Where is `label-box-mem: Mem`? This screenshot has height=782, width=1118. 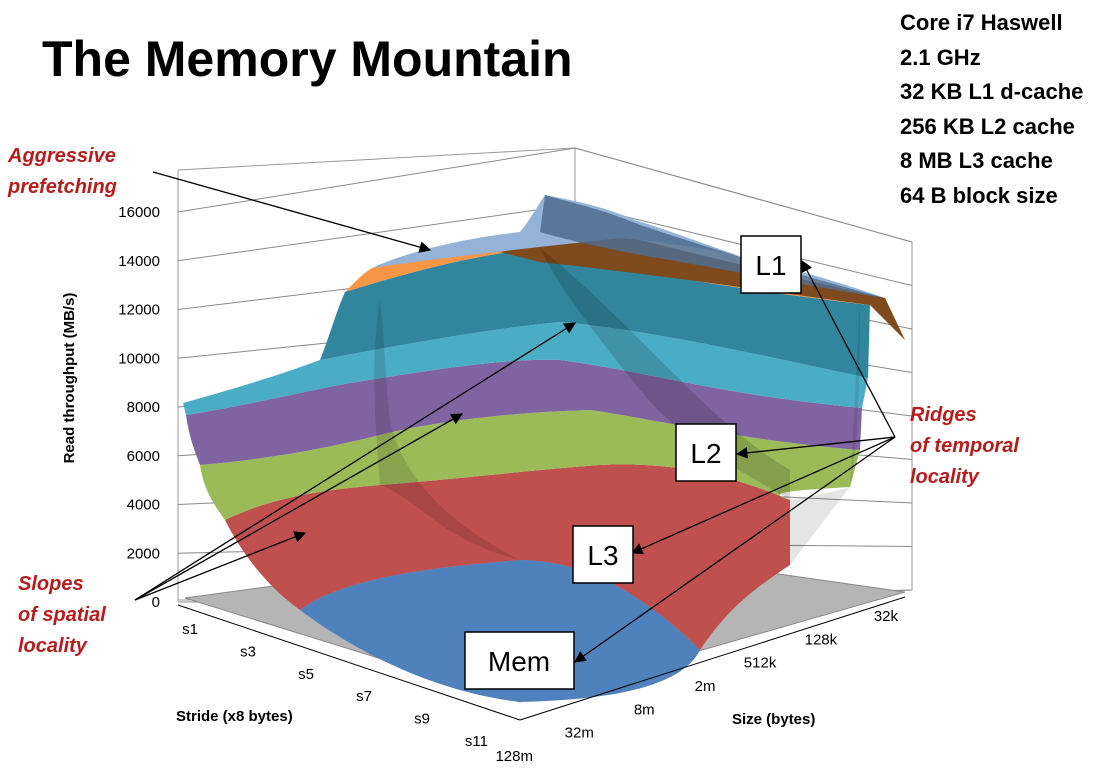
label-box-mem: Mem is located at coordinates (519, 660).